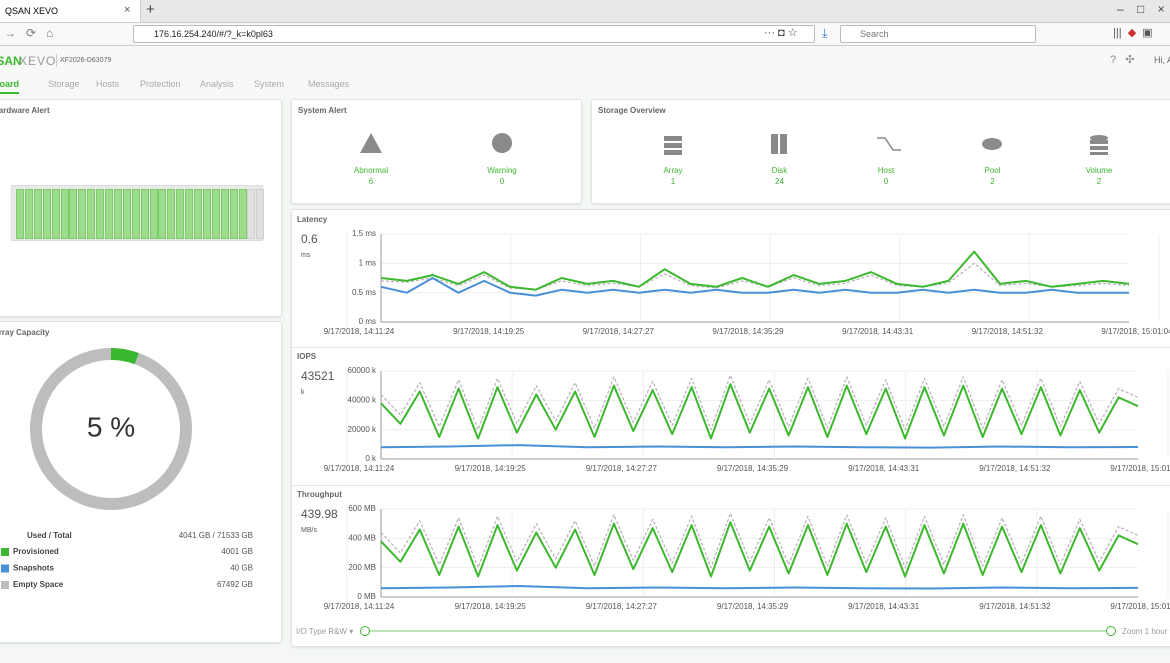  What do you see at coordinates (237, 551) in the screenshot?
I see `legend-value: 4001 GB` at bounding box center [237, 551].